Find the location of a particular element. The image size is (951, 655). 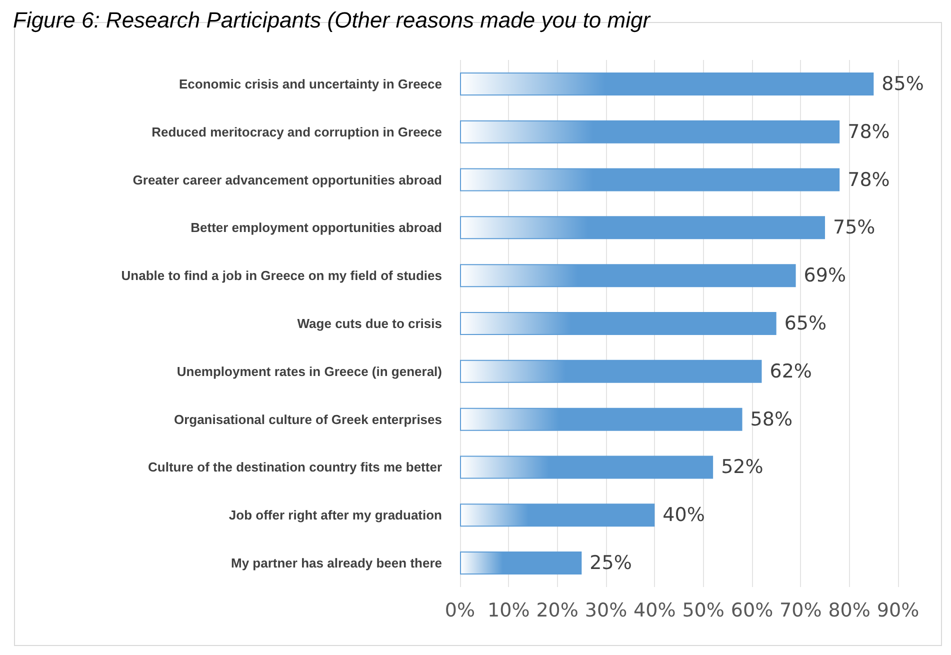

x-tick-label: 40% is located at coordinates (655, 611).